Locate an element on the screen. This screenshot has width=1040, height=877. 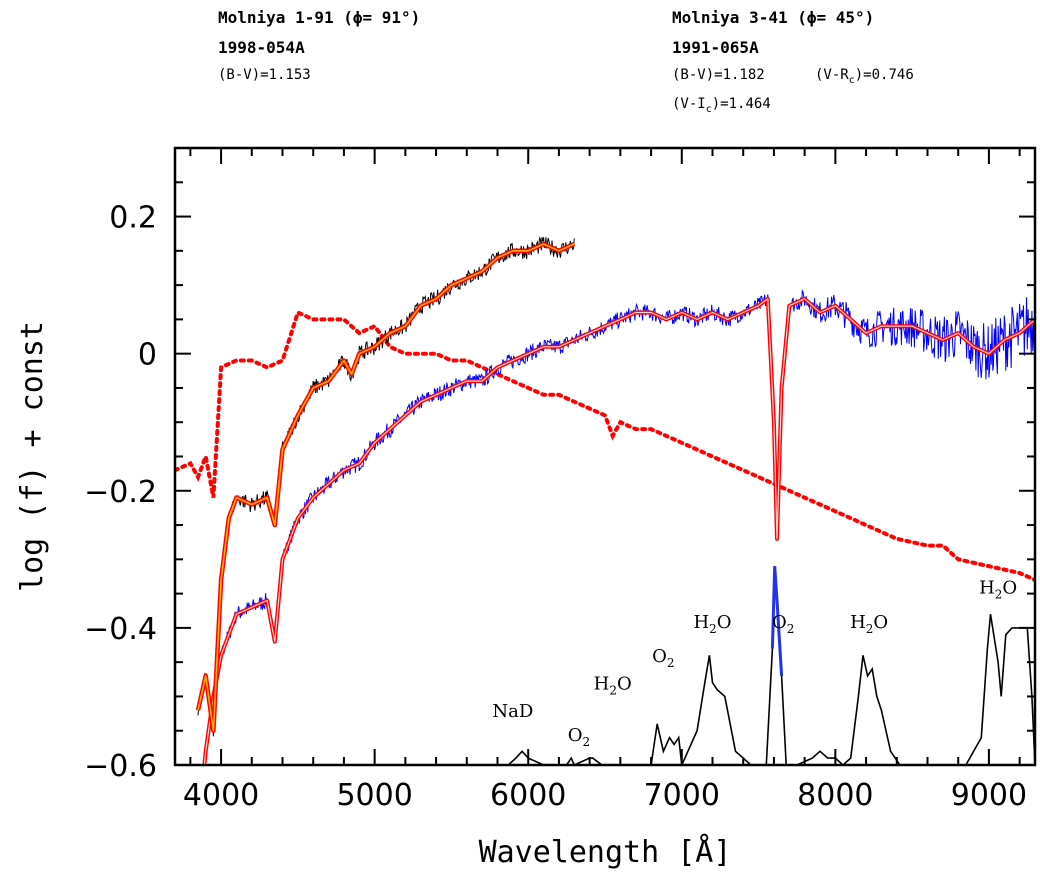
left-bv: (B-V)=1.153 is located at coordinates (264, 75).